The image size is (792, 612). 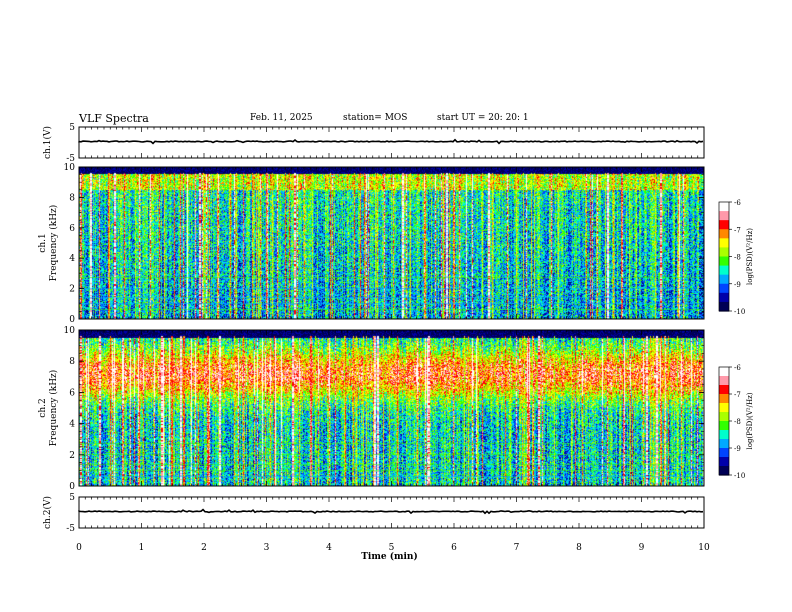 What do you see at coordinates (204, 548) in the screenshot?
I see `x-tick-label: 2` at bounding box center [204, 548].